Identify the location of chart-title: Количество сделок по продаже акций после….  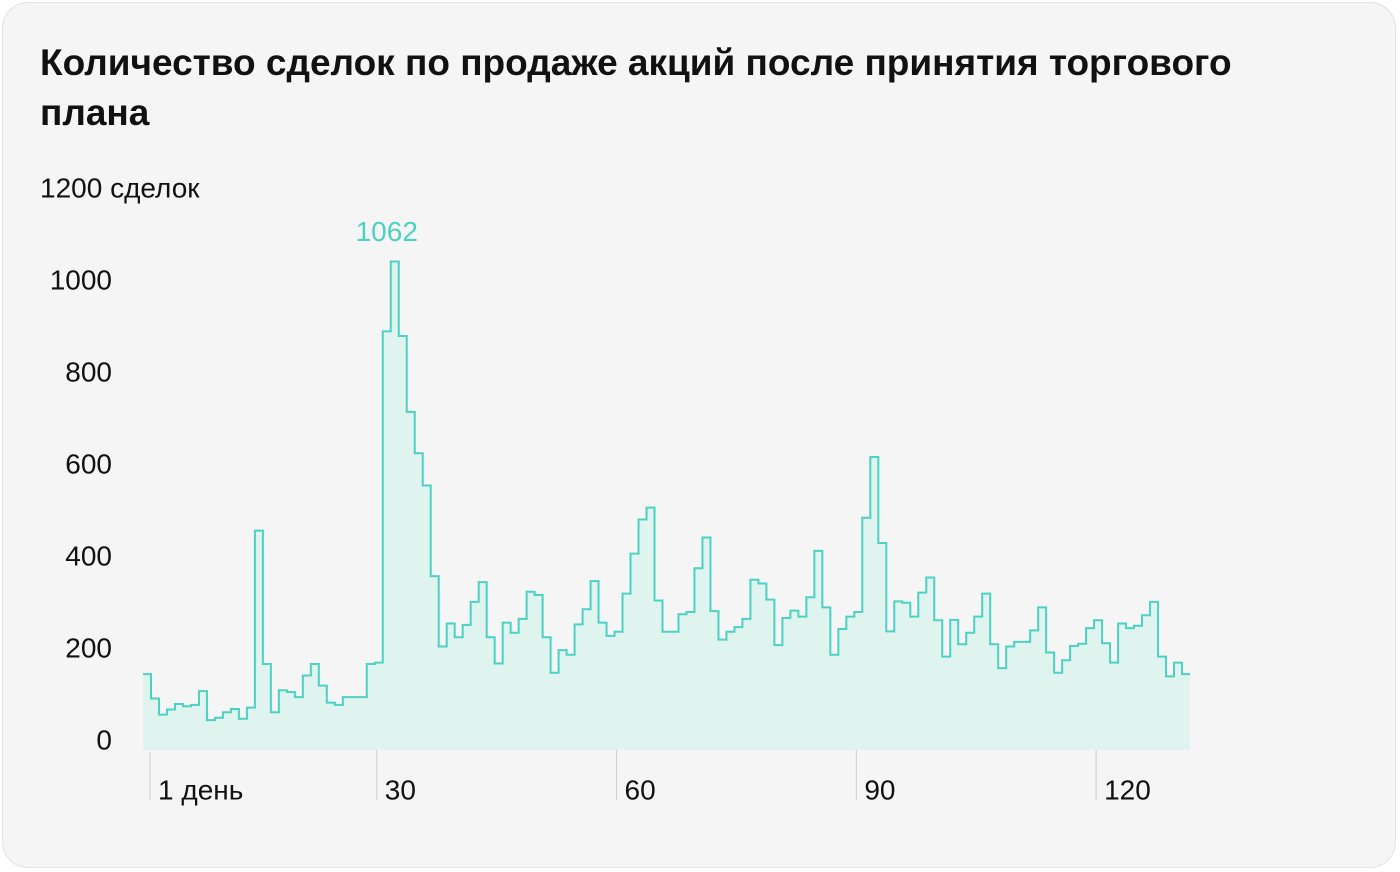
(636, 87).